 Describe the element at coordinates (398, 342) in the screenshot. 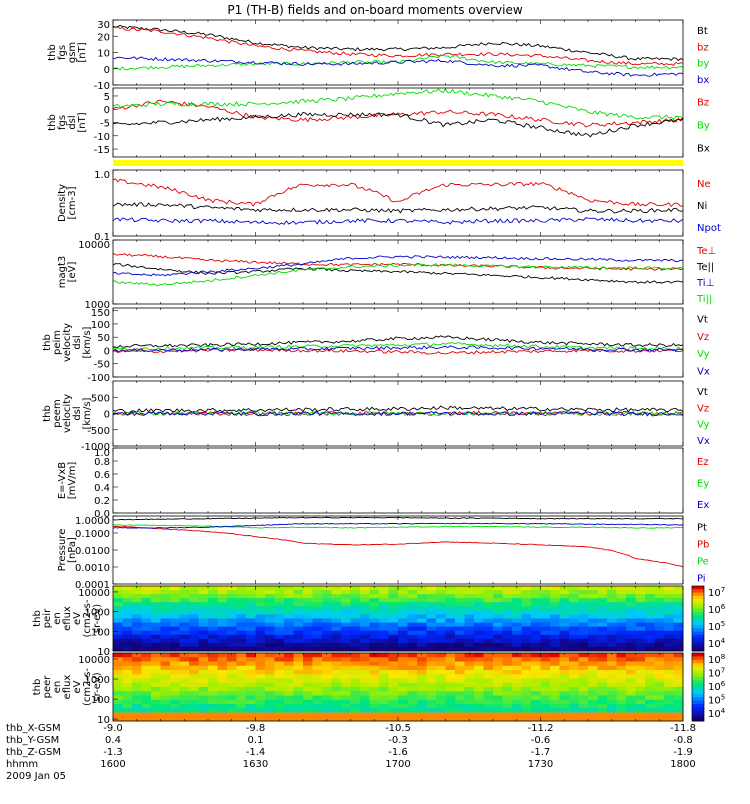

I see `panel-peim_velocity-frame` at that location.